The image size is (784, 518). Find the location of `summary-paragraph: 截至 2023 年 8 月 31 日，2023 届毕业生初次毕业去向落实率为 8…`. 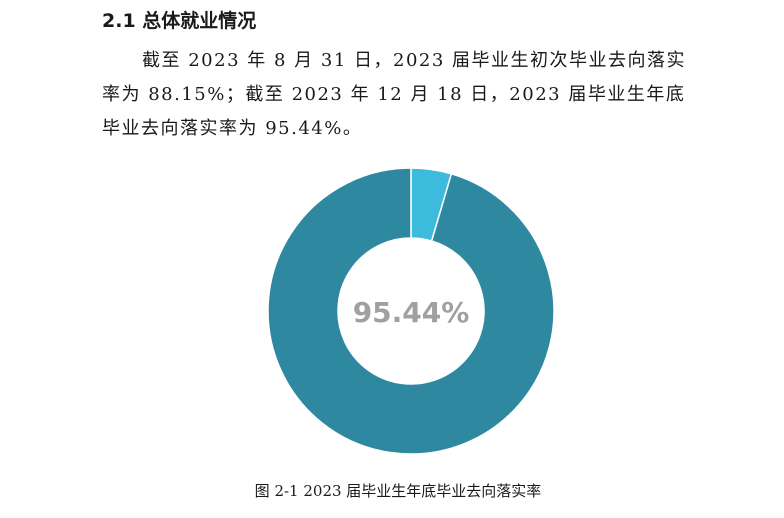

summary-paragraph: 截至 2023 年 8 月 31 日，2023 届毕业生初次毕业去向落实率为 8… is located at coordinates (394, 94).